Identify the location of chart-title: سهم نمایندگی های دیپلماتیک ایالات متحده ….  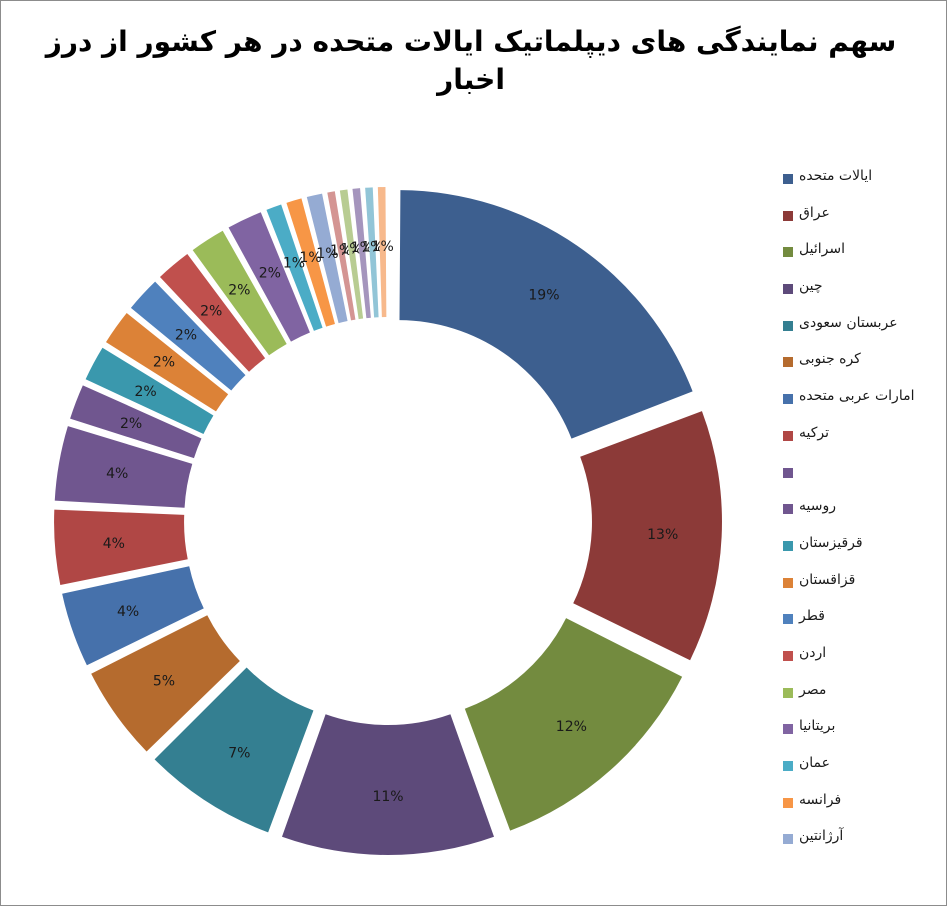
(471, 60).